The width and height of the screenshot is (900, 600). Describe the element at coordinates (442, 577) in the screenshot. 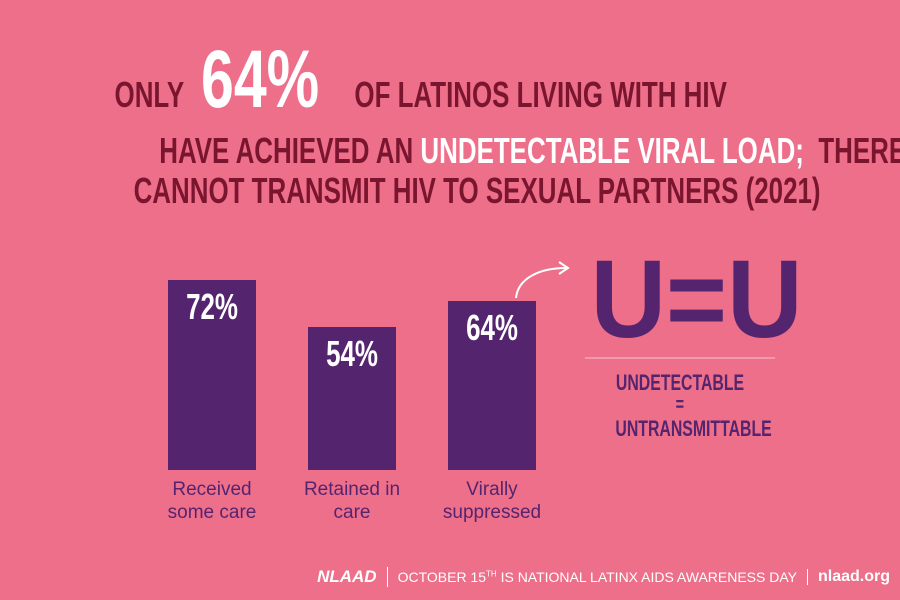

I see `footer-text: OCTOBER 15` at that location.